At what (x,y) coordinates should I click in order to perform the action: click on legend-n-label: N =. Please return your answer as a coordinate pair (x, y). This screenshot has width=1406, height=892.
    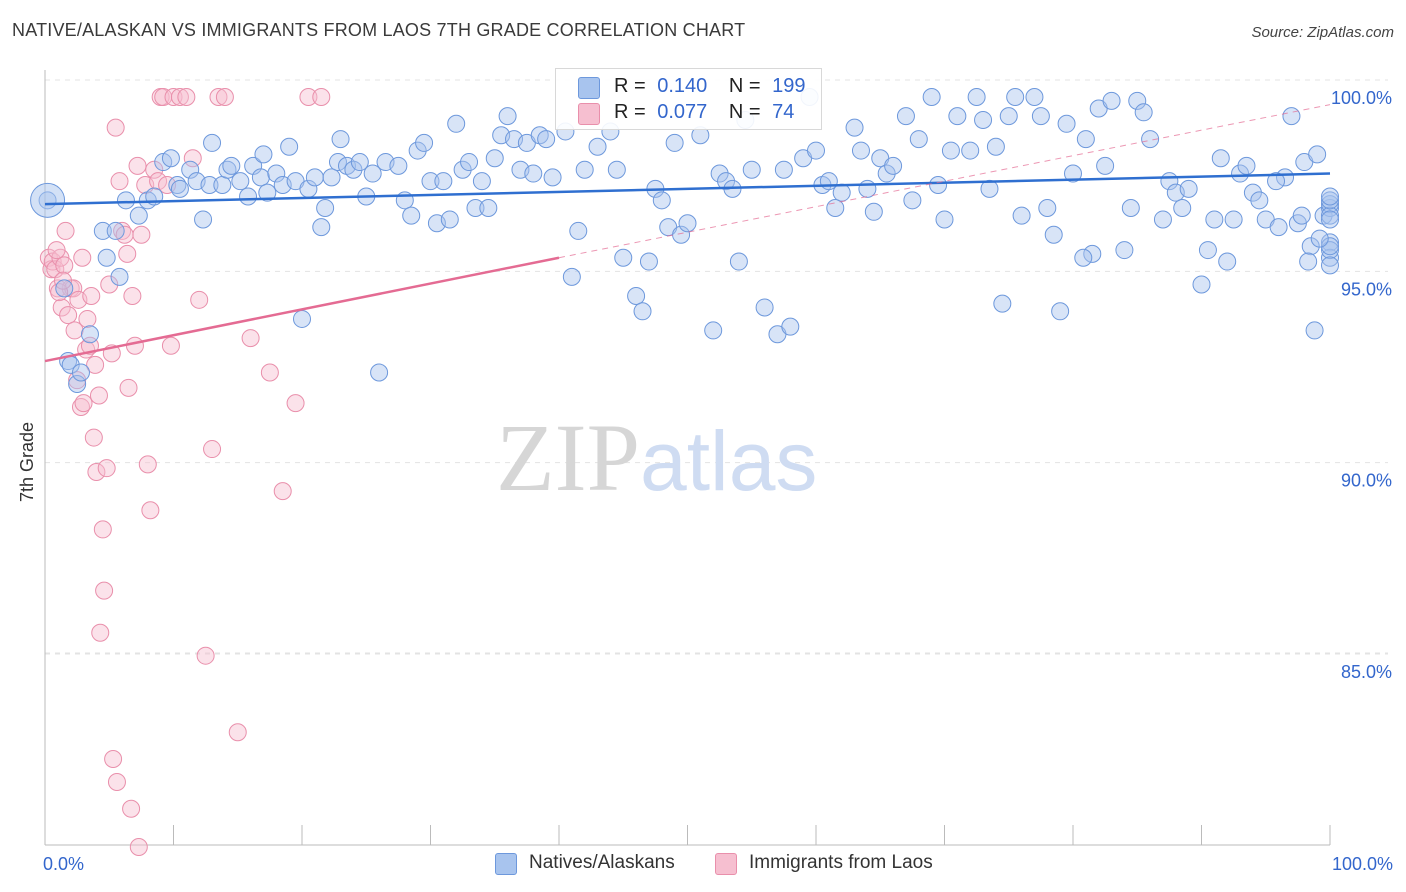
    Looking at the image, I should click on (744, 86).